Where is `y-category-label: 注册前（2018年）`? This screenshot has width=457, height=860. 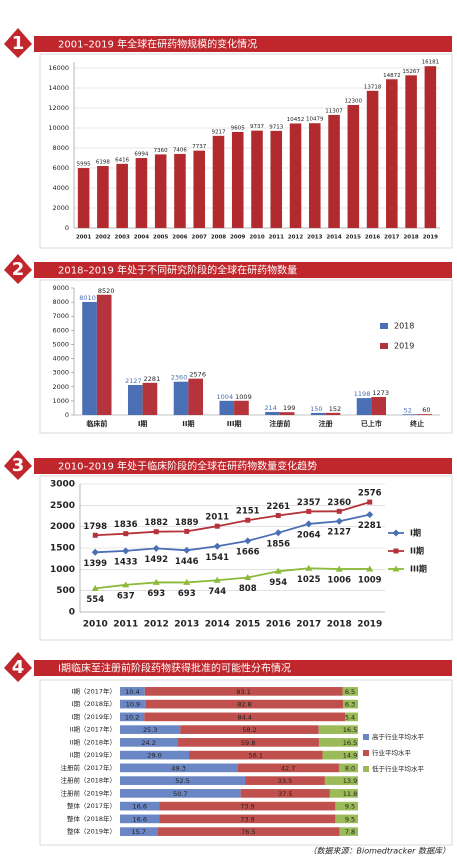
y-category-label: 注册前（2018年） is located at coordinates (88, 780).